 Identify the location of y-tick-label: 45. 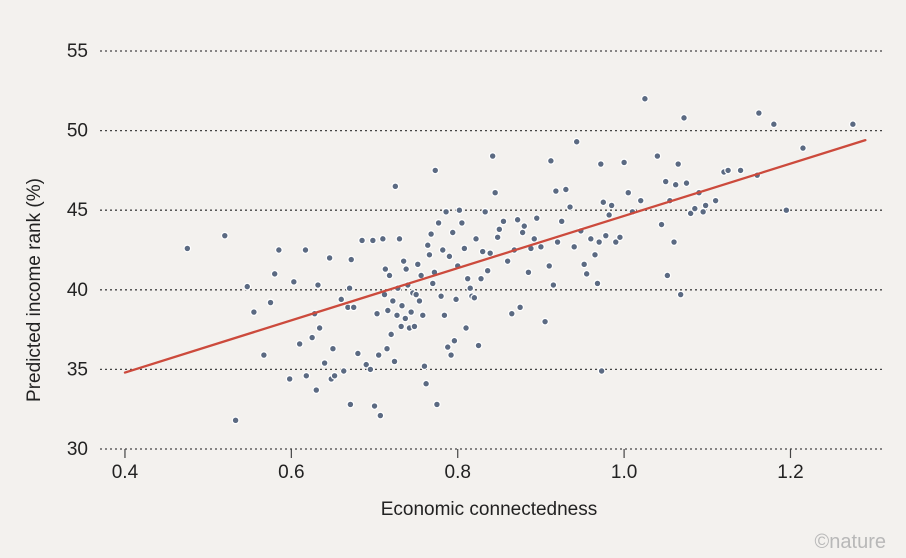
(77, 210).